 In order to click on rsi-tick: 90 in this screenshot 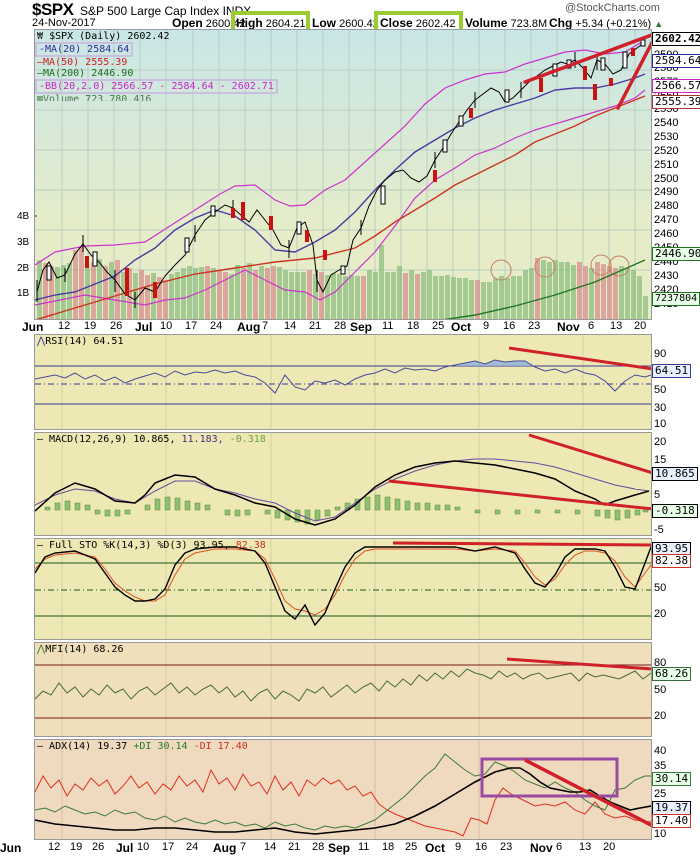, I will do `click(660, 354)`.